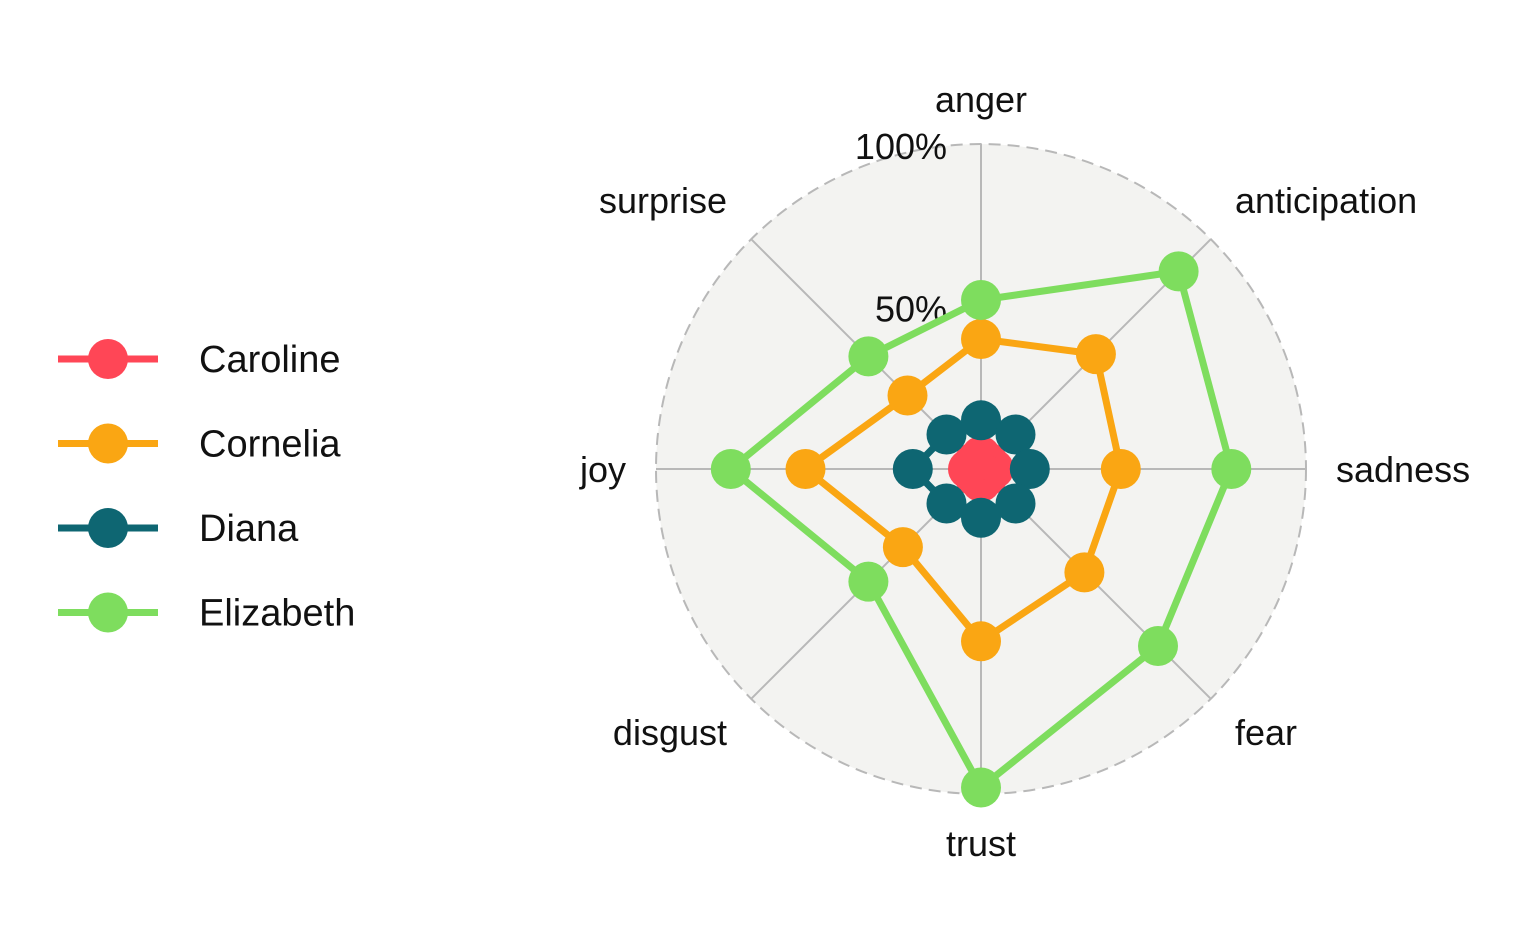 The image size is (1540, 951). Describe the element at coordinates (108, 359) in the screenshot. I see `legend-marker-caroline` at that location.